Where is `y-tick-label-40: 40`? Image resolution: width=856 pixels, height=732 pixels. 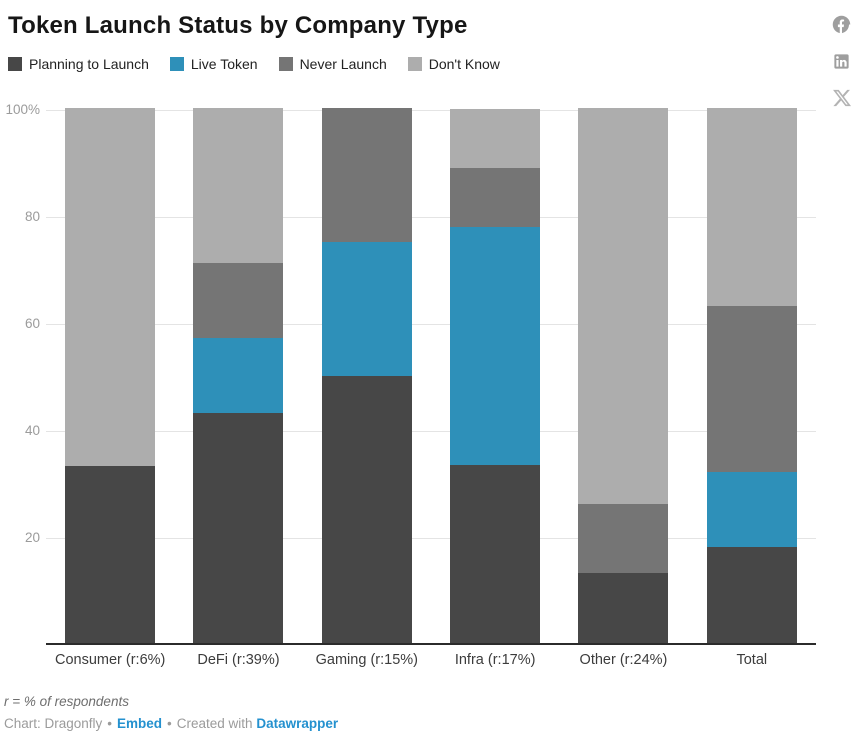
y-tick-label-40: 40 is located at coordinates (32, 430).